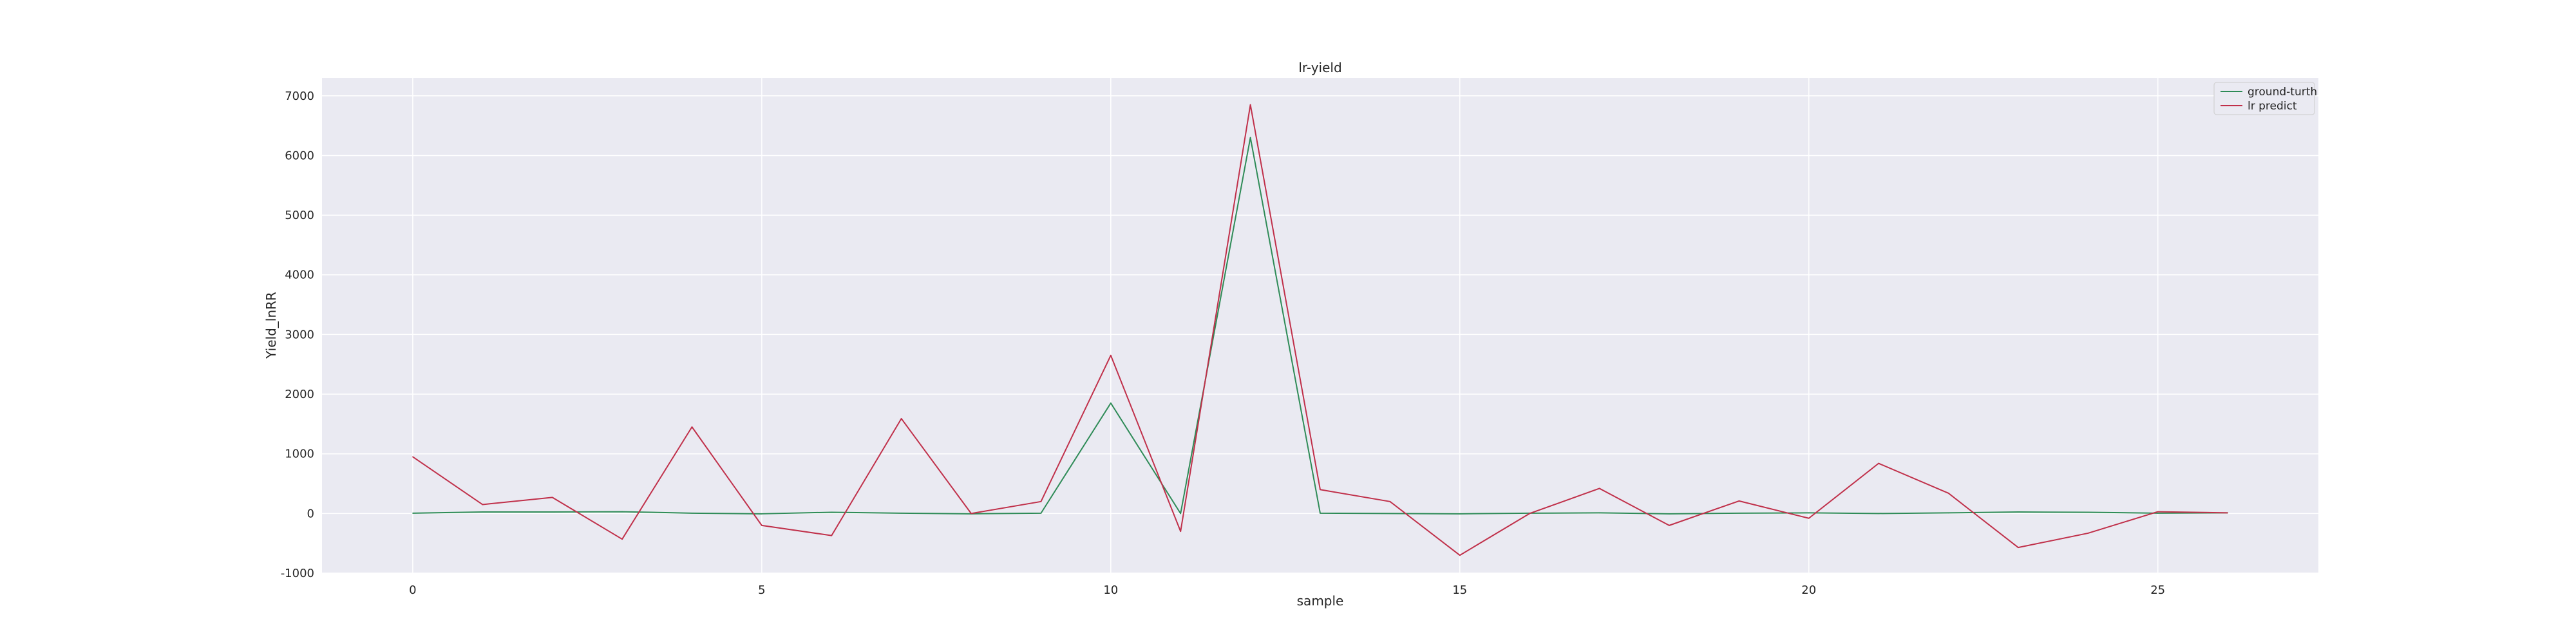 This screenshot has height=644, width=2576. I want to click on legend: ground-turth lr predict, so click(2265, 99).